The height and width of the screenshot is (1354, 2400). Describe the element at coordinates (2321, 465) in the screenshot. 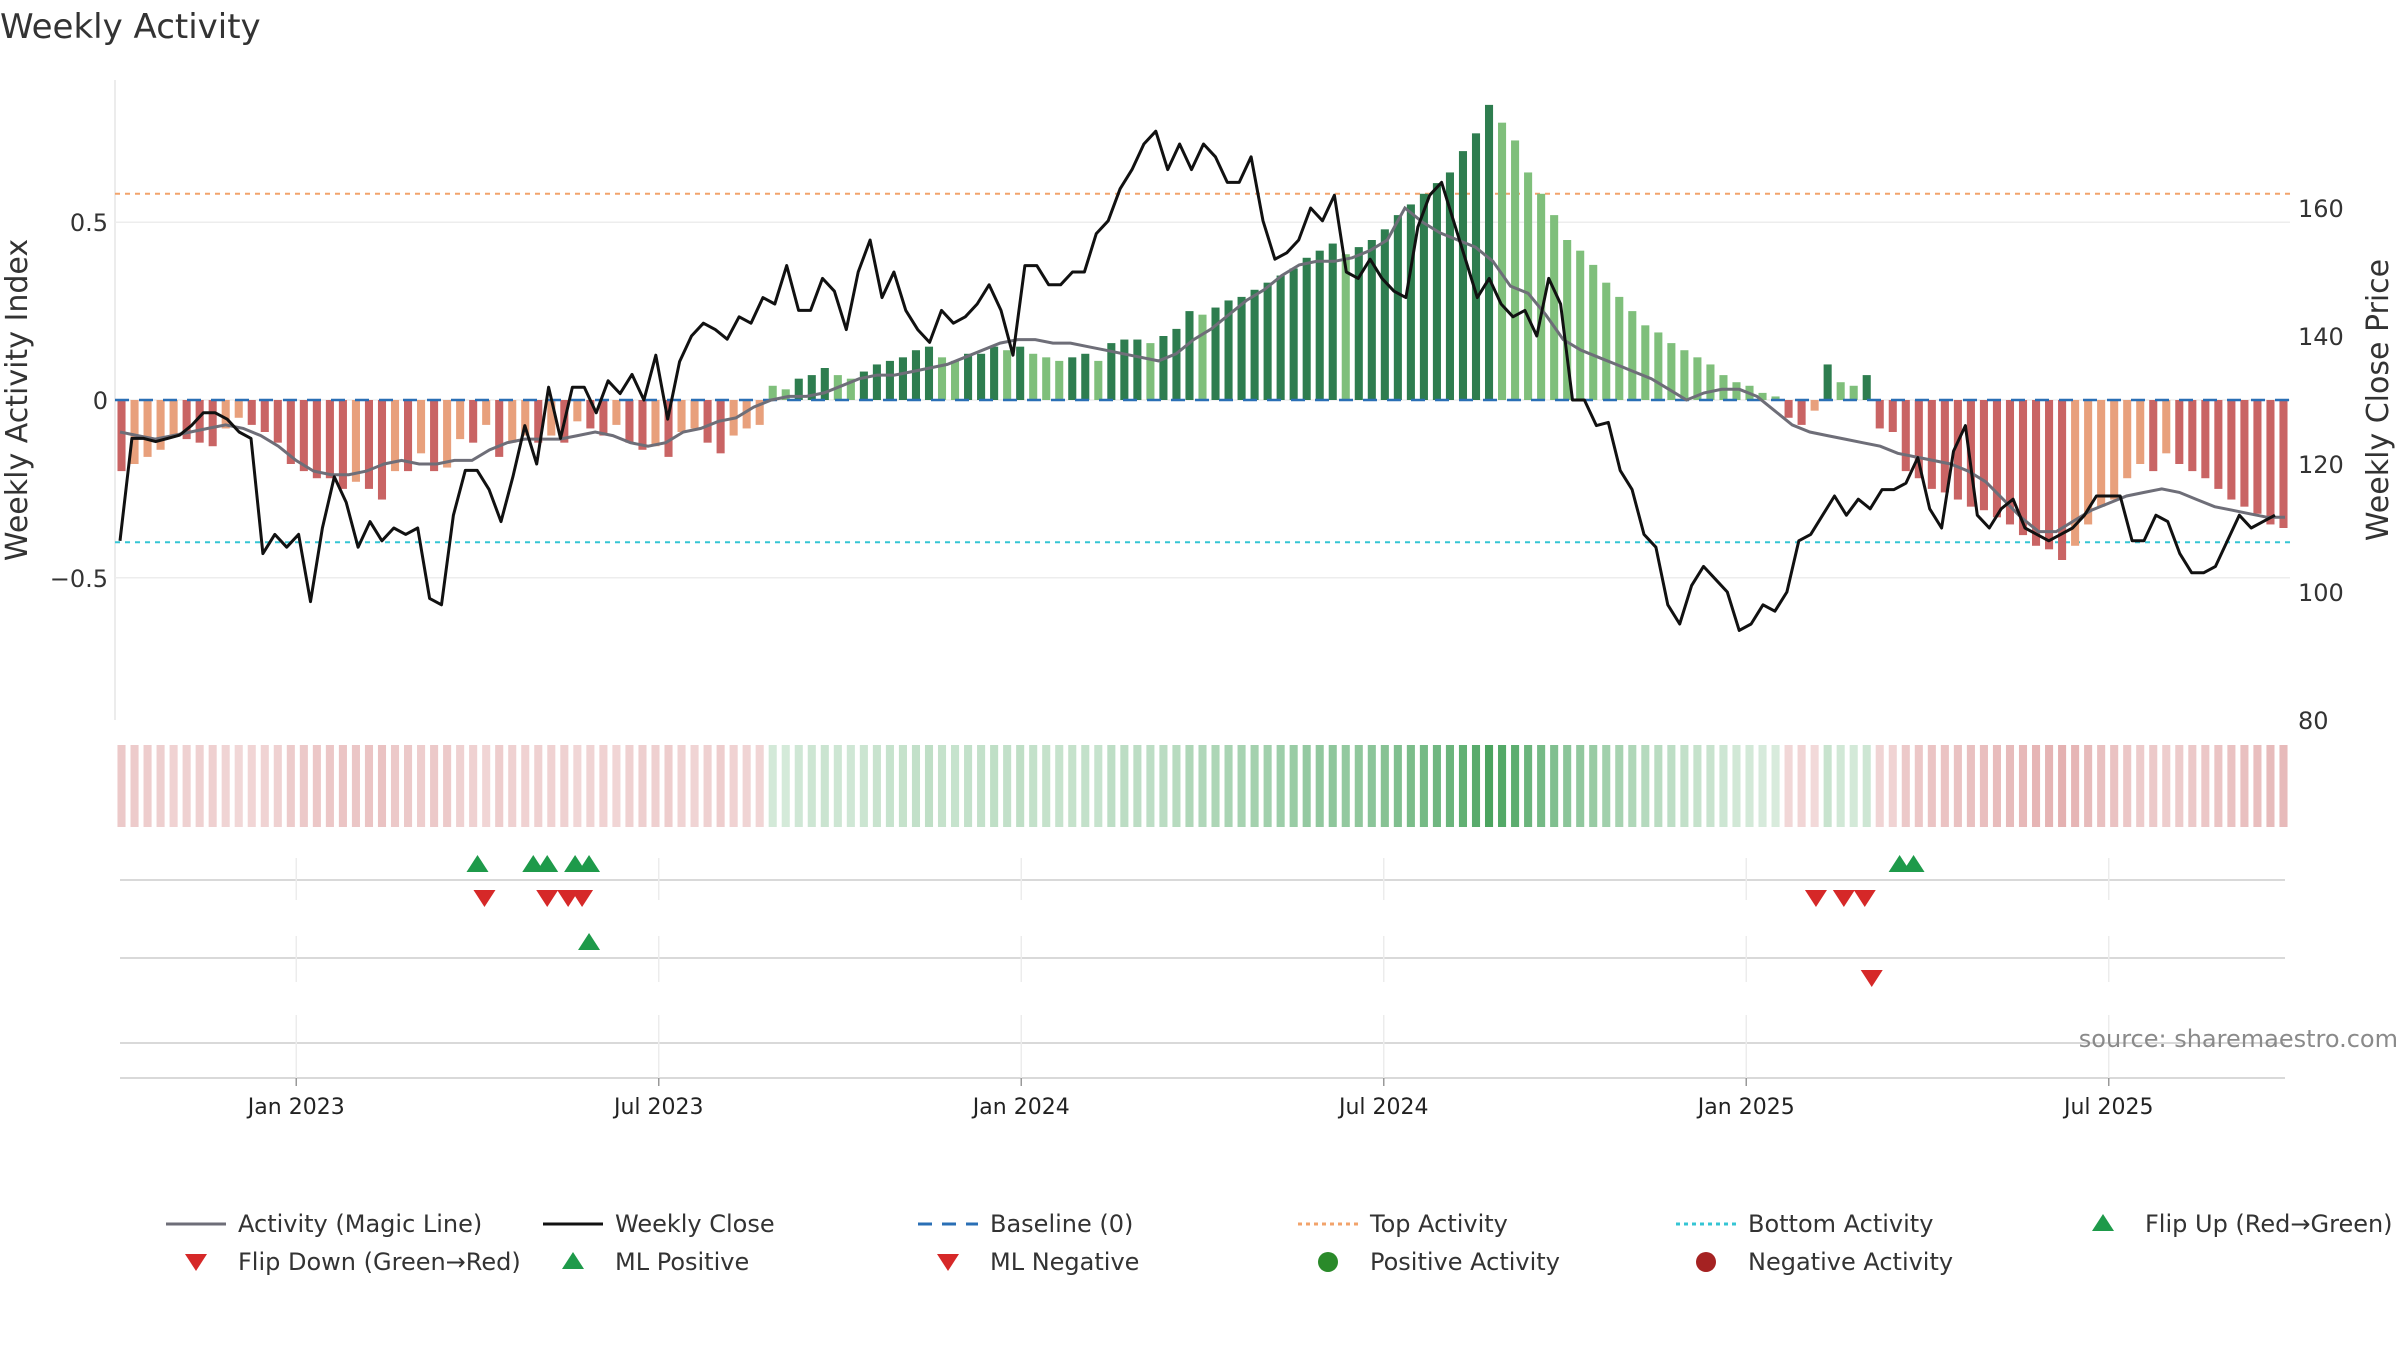

I see `right-tick-label: 120` at that location.